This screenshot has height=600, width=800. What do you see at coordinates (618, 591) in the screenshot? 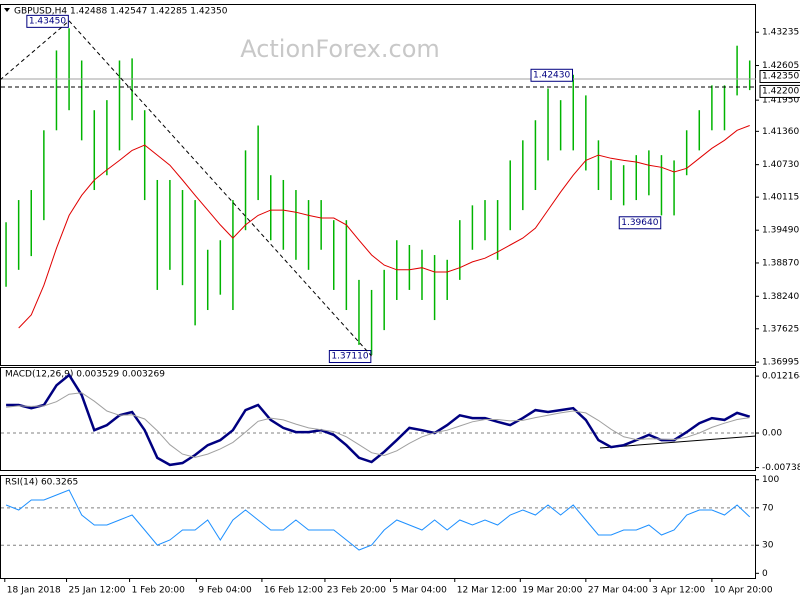
I see `x-tick-label: 27 Mar 04:00` at bounding box center [618, 591].